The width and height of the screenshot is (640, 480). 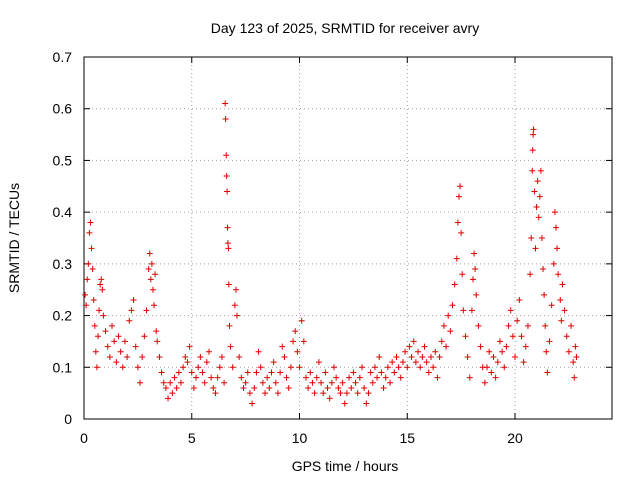 What do you see at coordinates (84, 438) in the screenshot?
I see `x-tick-label: 0` at bounding box center [84, 438].